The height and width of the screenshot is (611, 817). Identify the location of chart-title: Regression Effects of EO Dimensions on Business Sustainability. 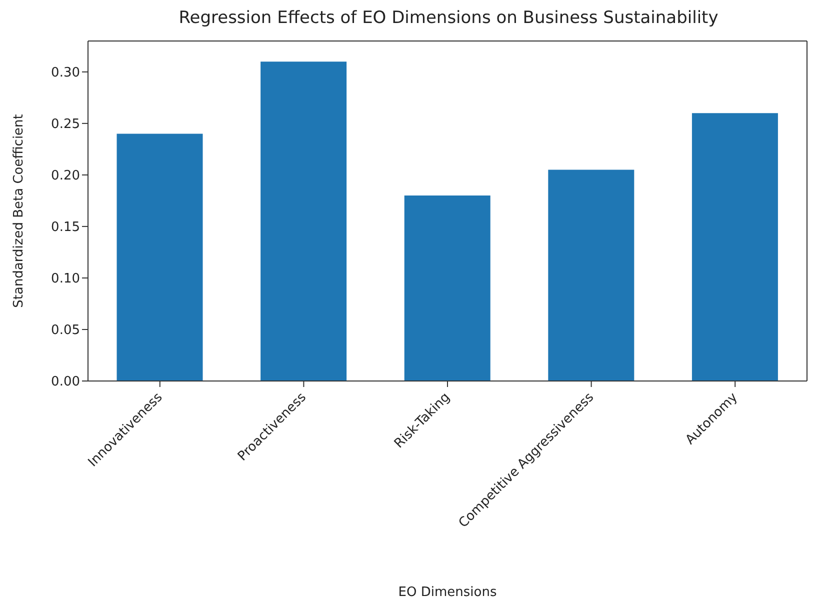
(449, 19).